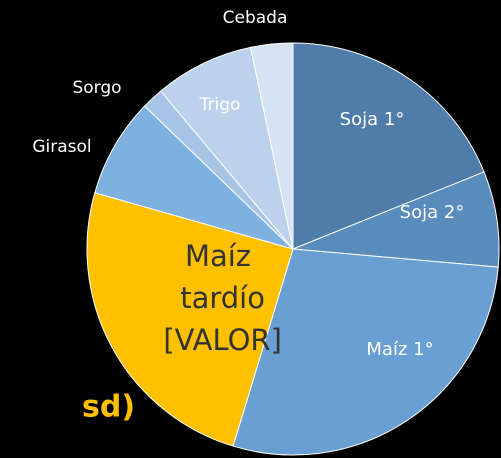 The height and width of the screenshot is (458, 501). Describe the element at coordinates (399, 349) in the screenshot. I see `slice-label: Maíz 1°` at that location.